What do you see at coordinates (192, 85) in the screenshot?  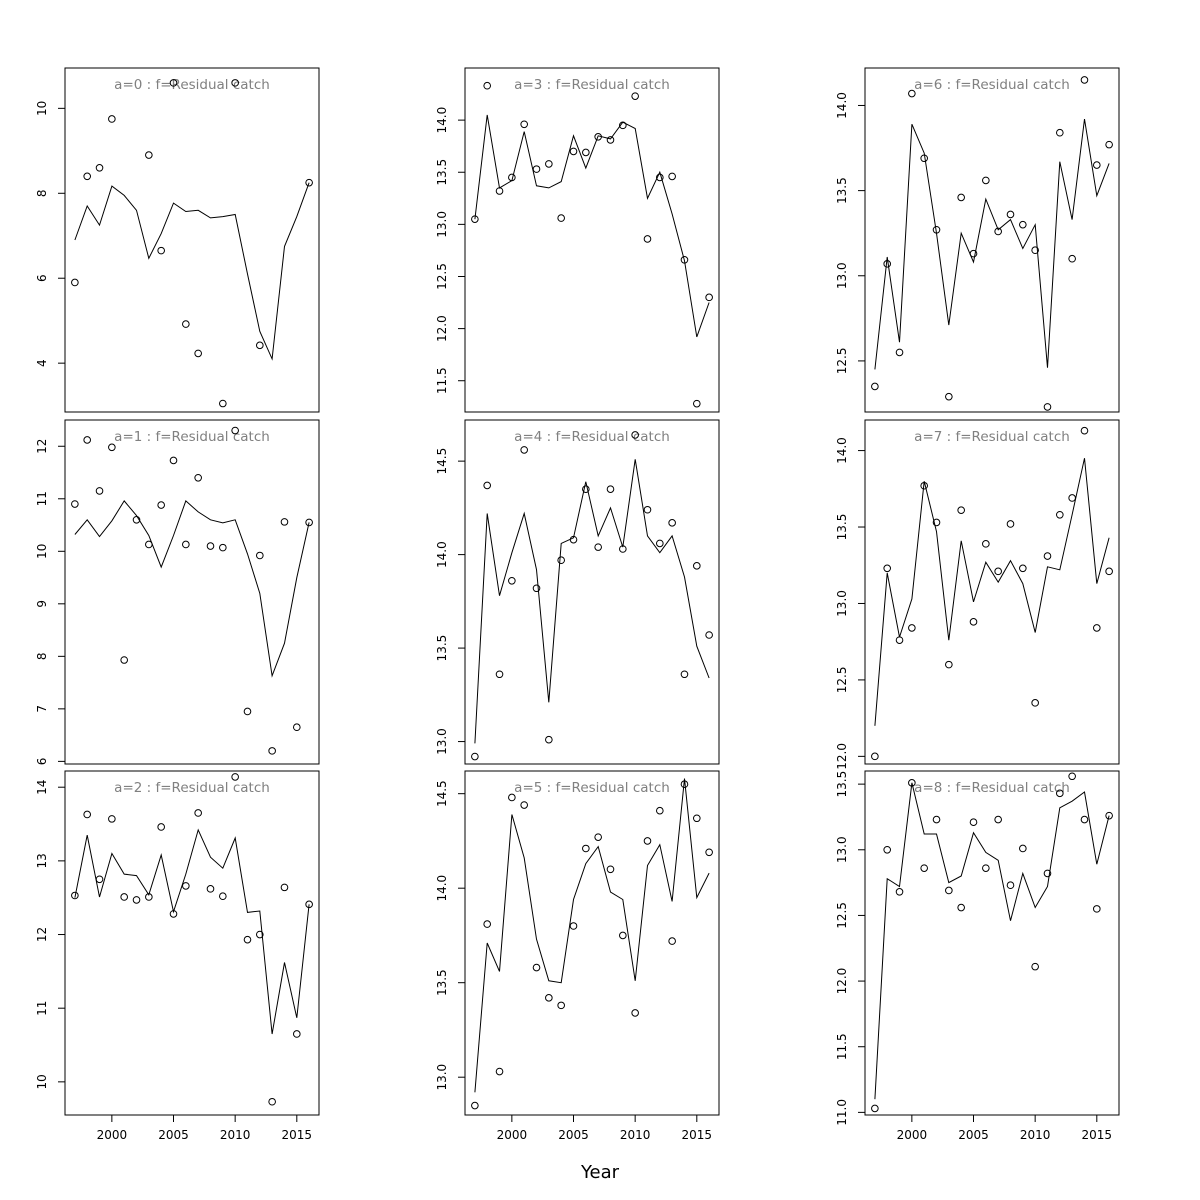 I see `panel-title: a=0 : f=Residual catch` at bounding box center [192, 85].